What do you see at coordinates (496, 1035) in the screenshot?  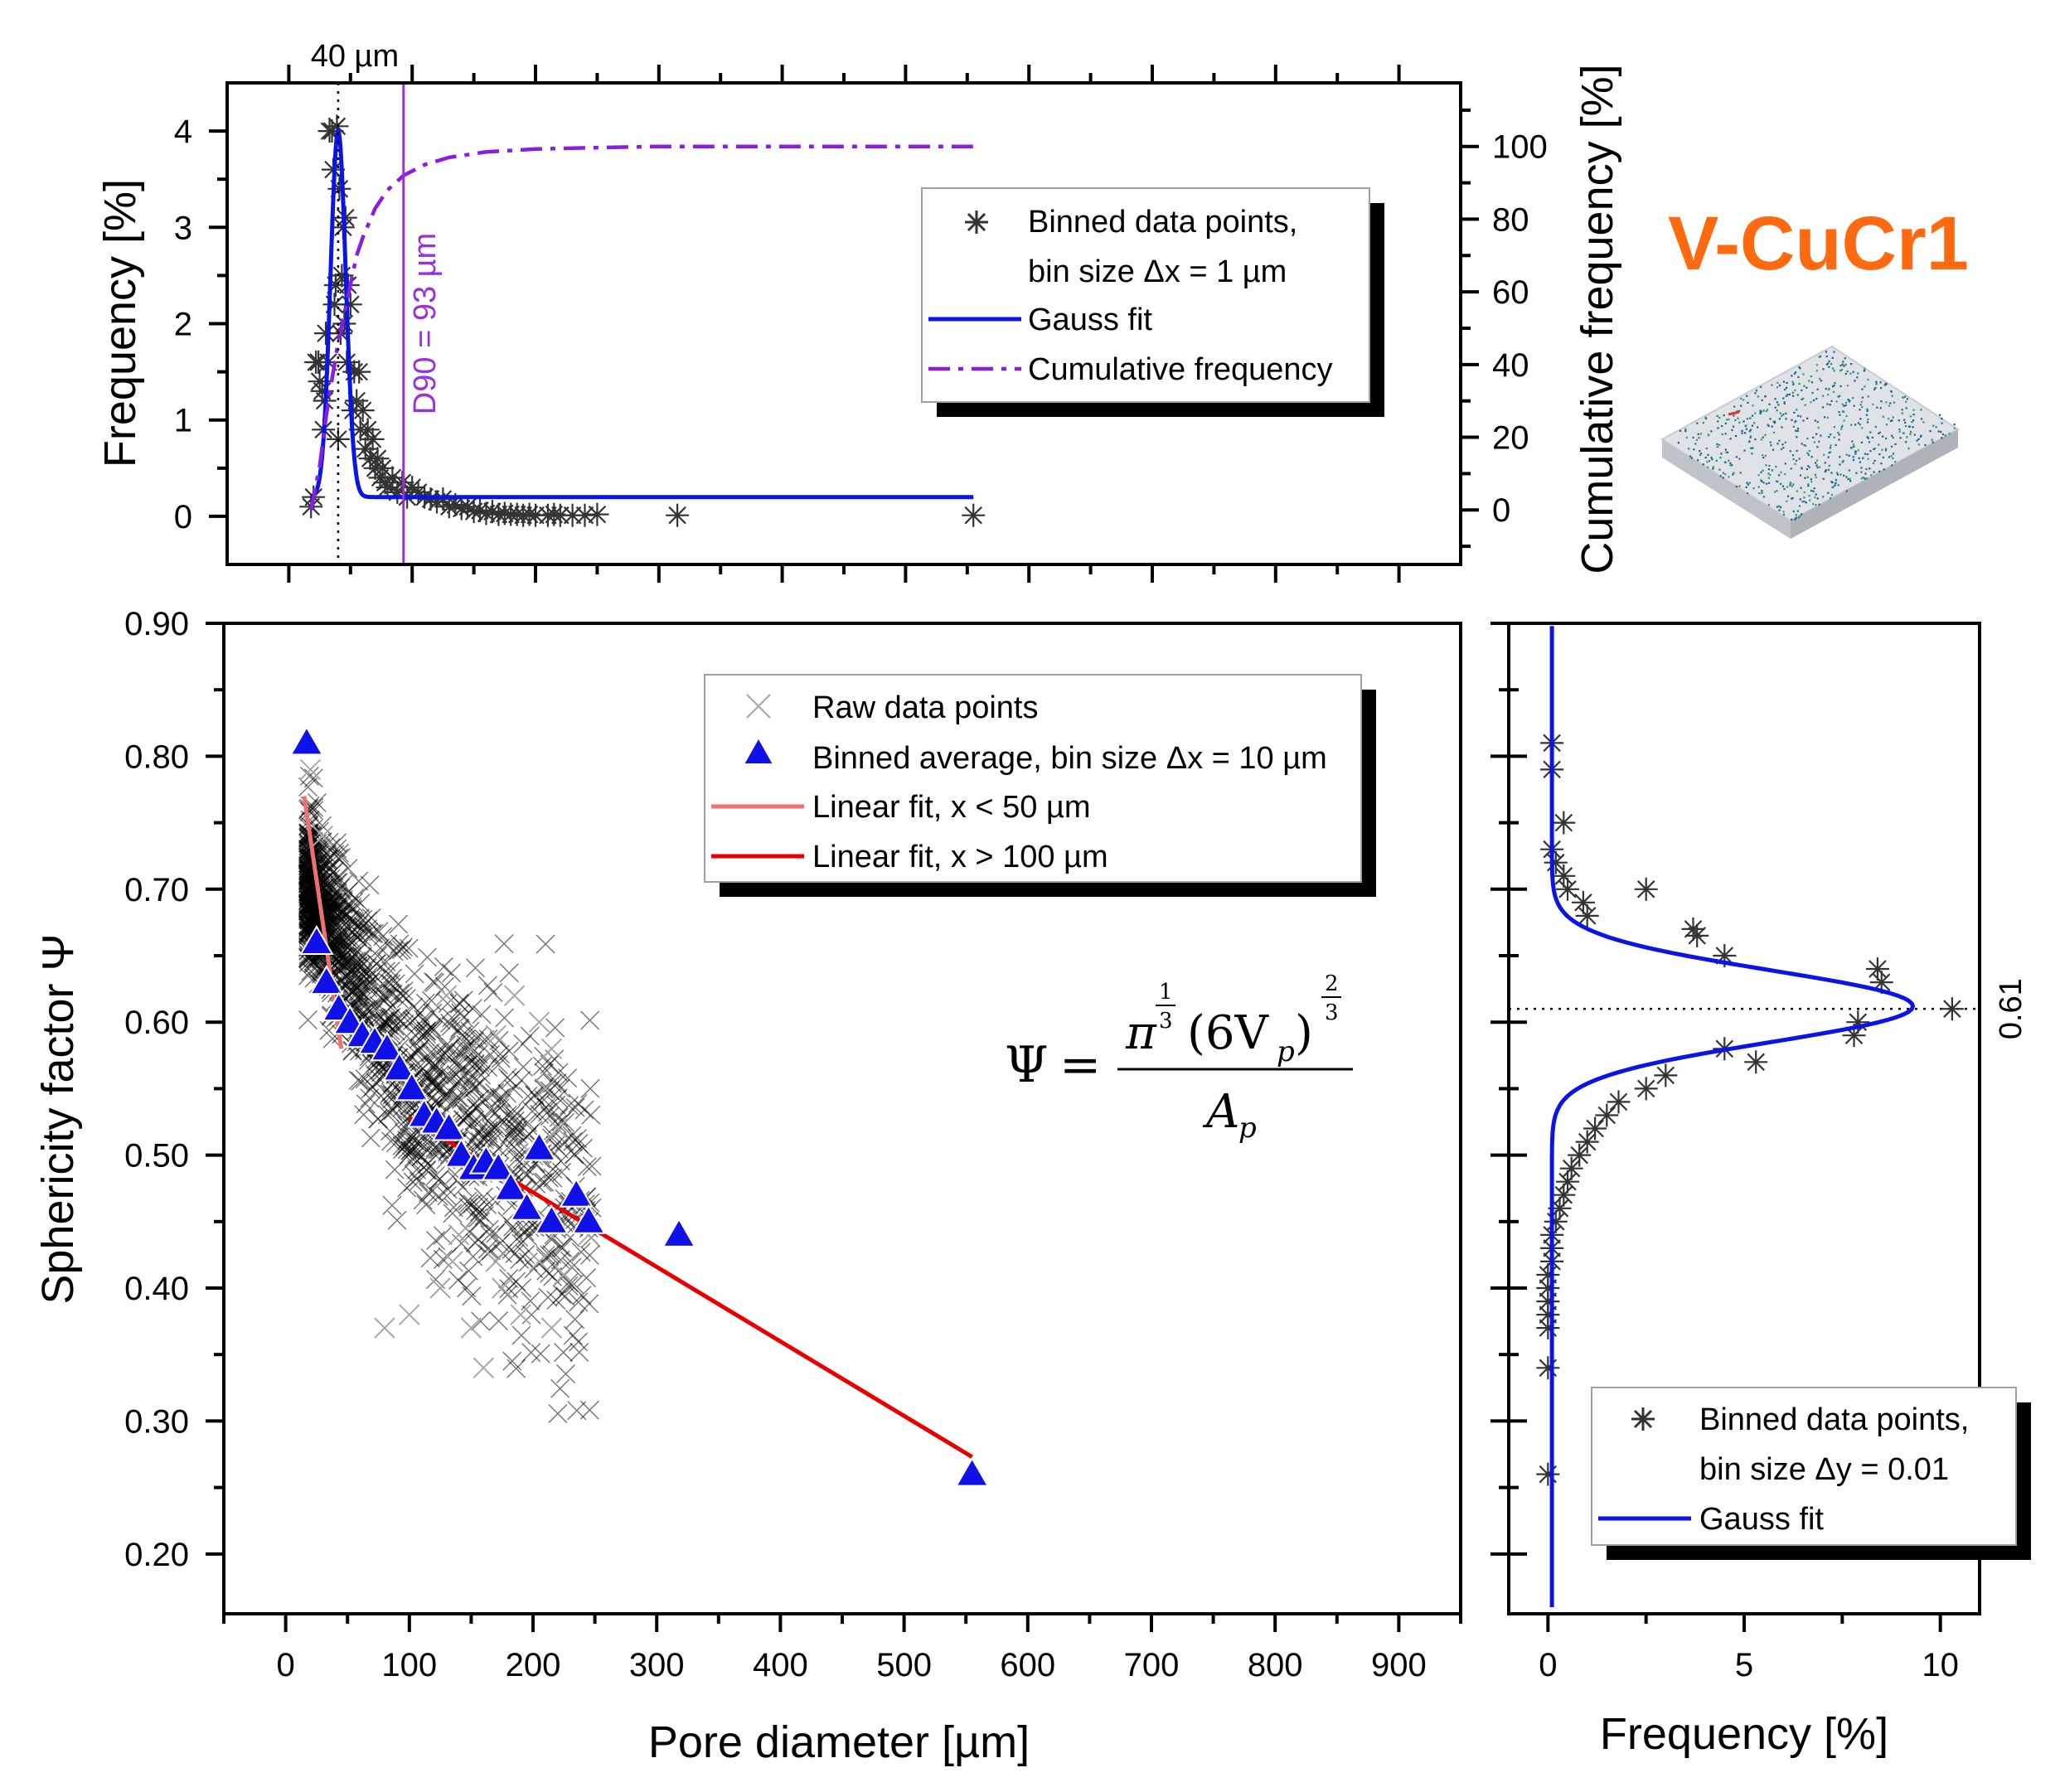 I see `raw-outlier-point` at bounding box center [496, 1035].